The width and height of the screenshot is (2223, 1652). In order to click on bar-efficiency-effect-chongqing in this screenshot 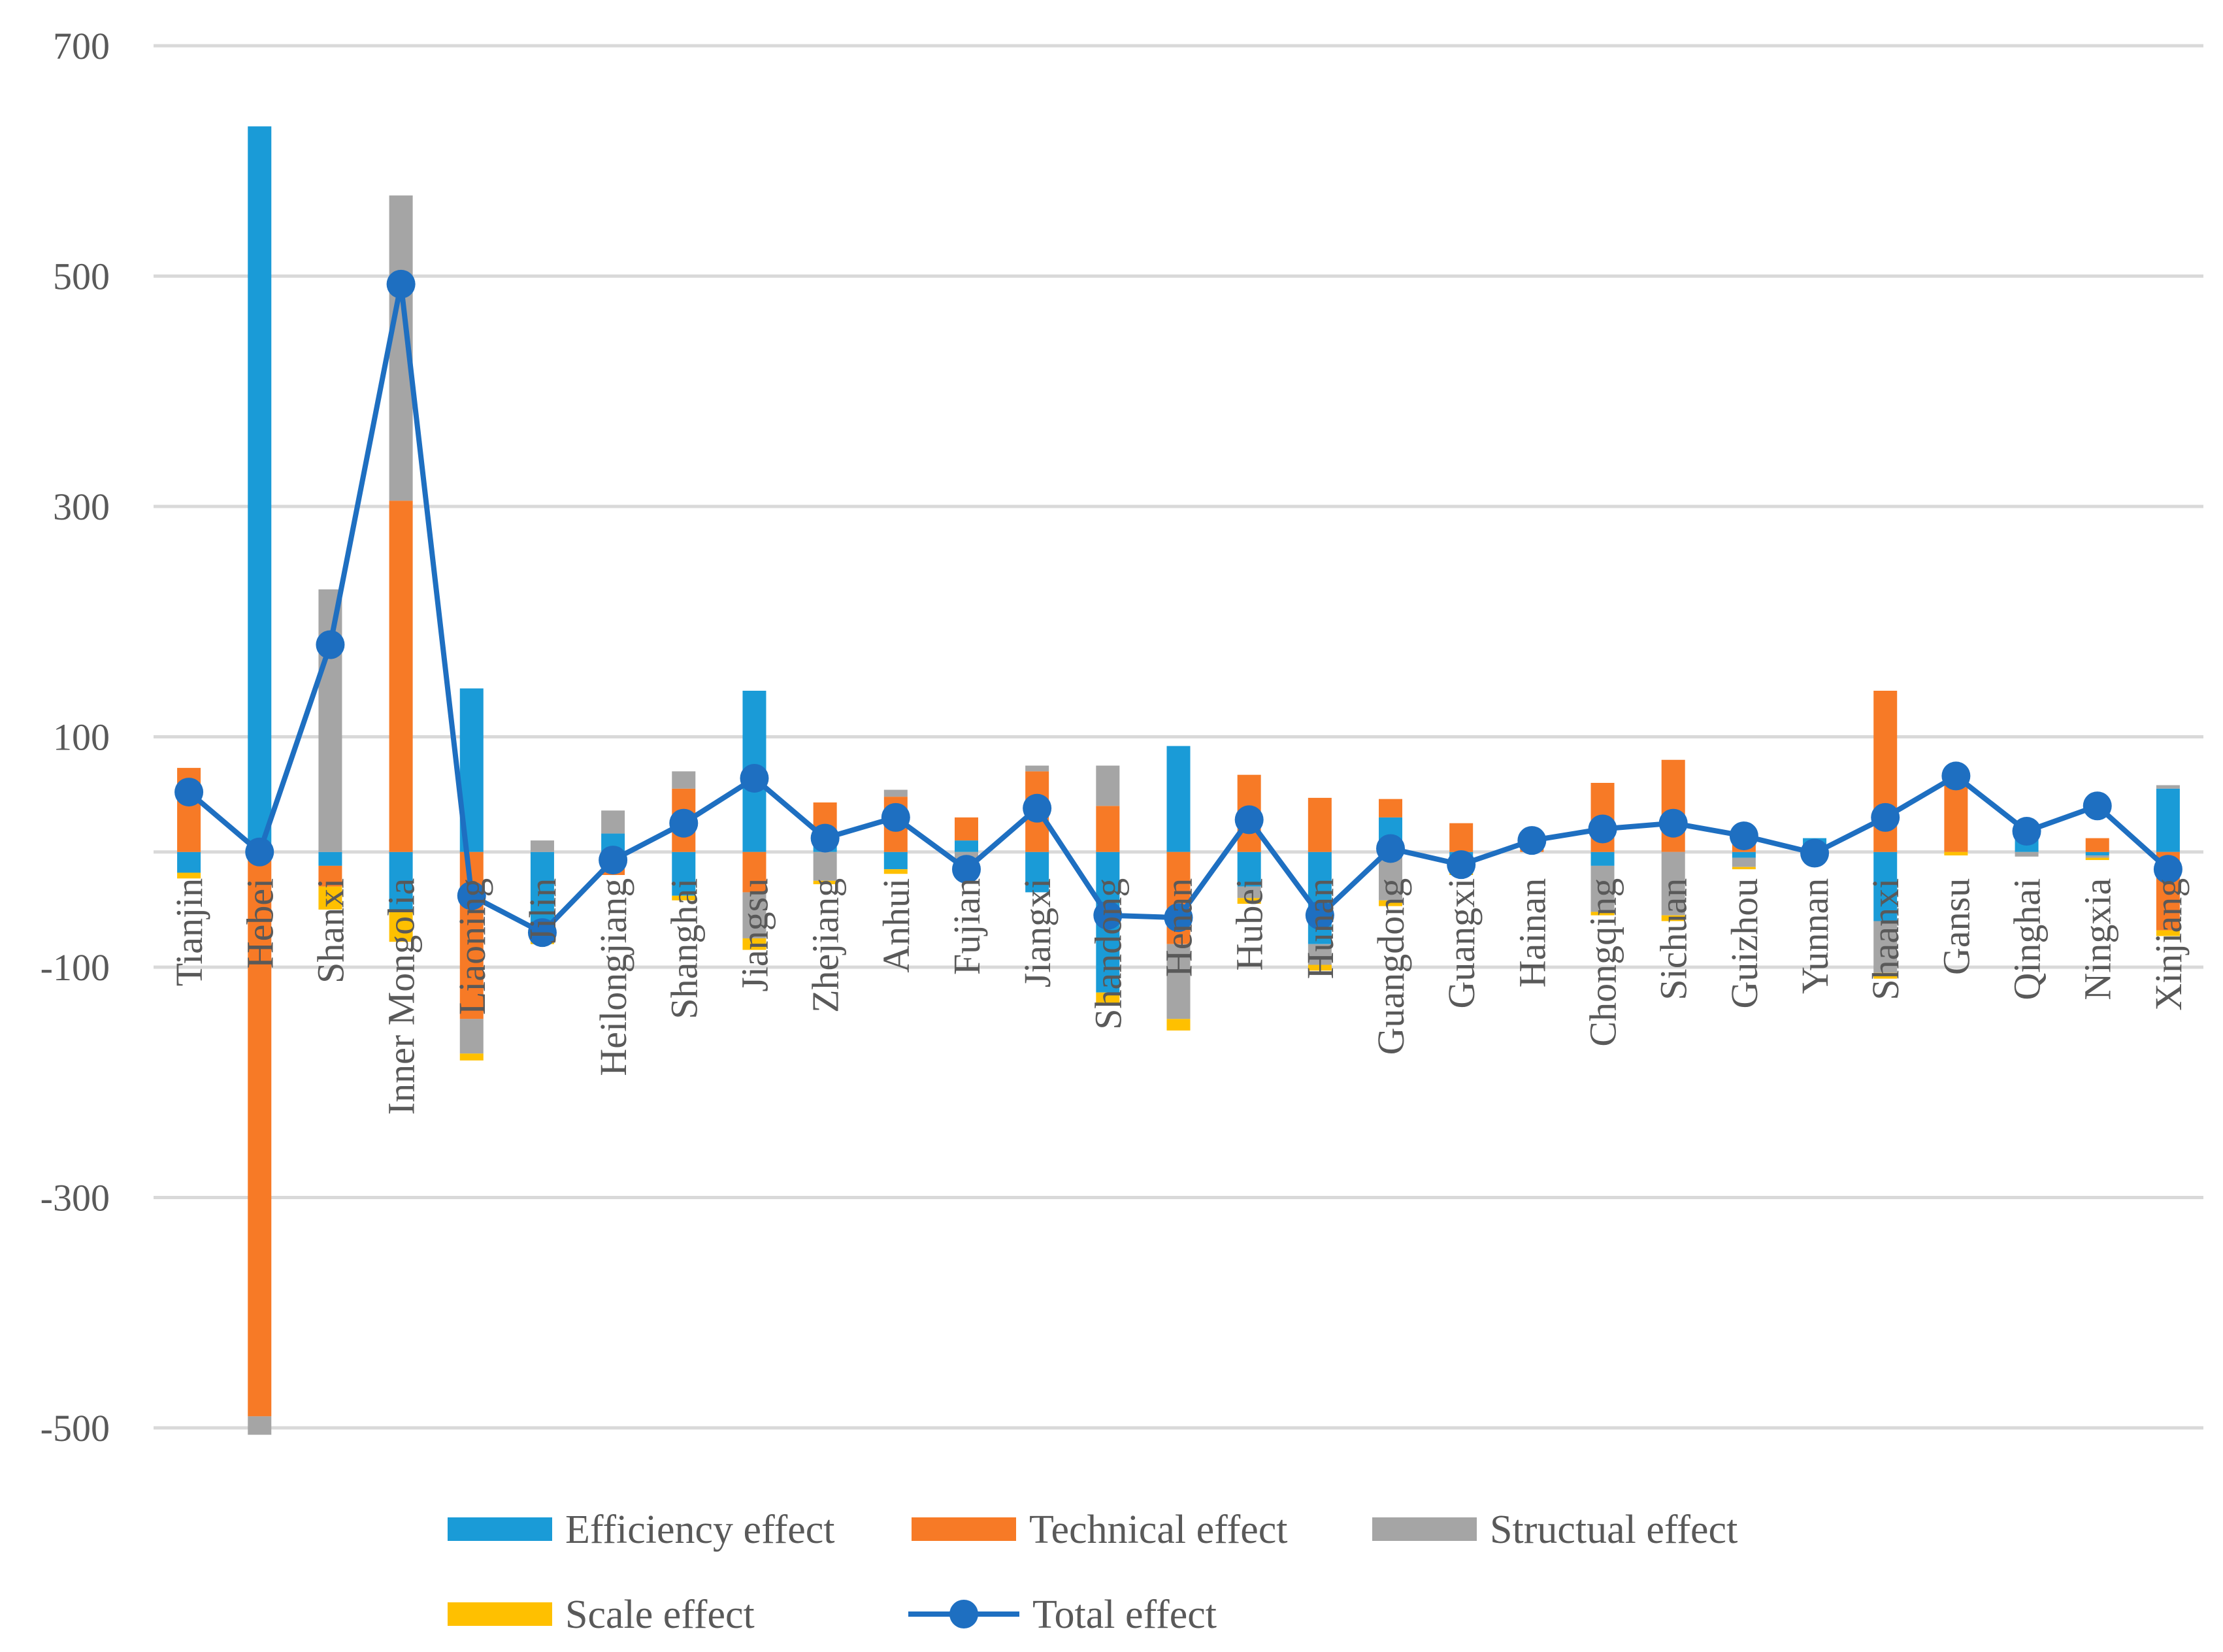, I will do `click(1602, 858)`.